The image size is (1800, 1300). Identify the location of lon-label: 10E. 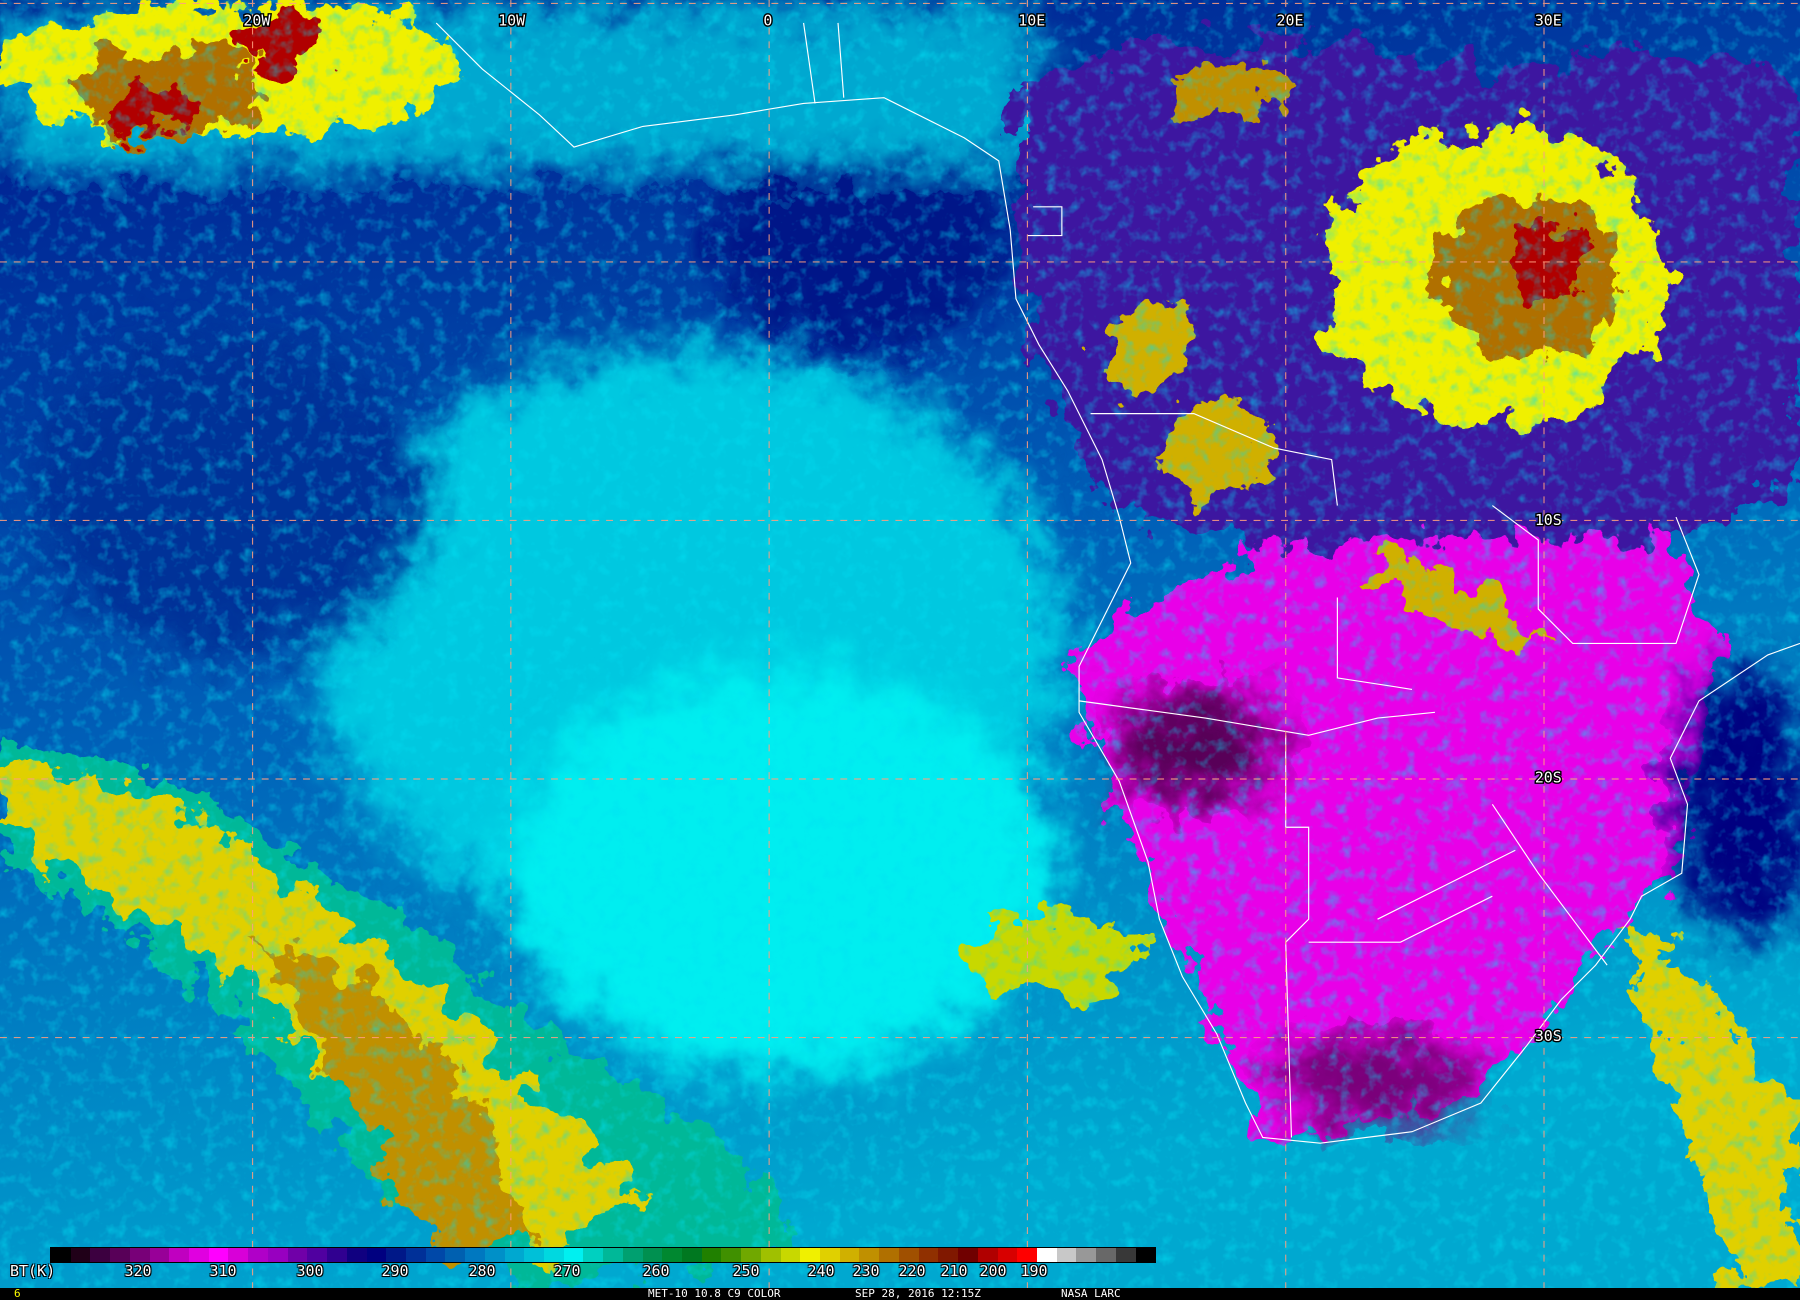
(1031, 20).